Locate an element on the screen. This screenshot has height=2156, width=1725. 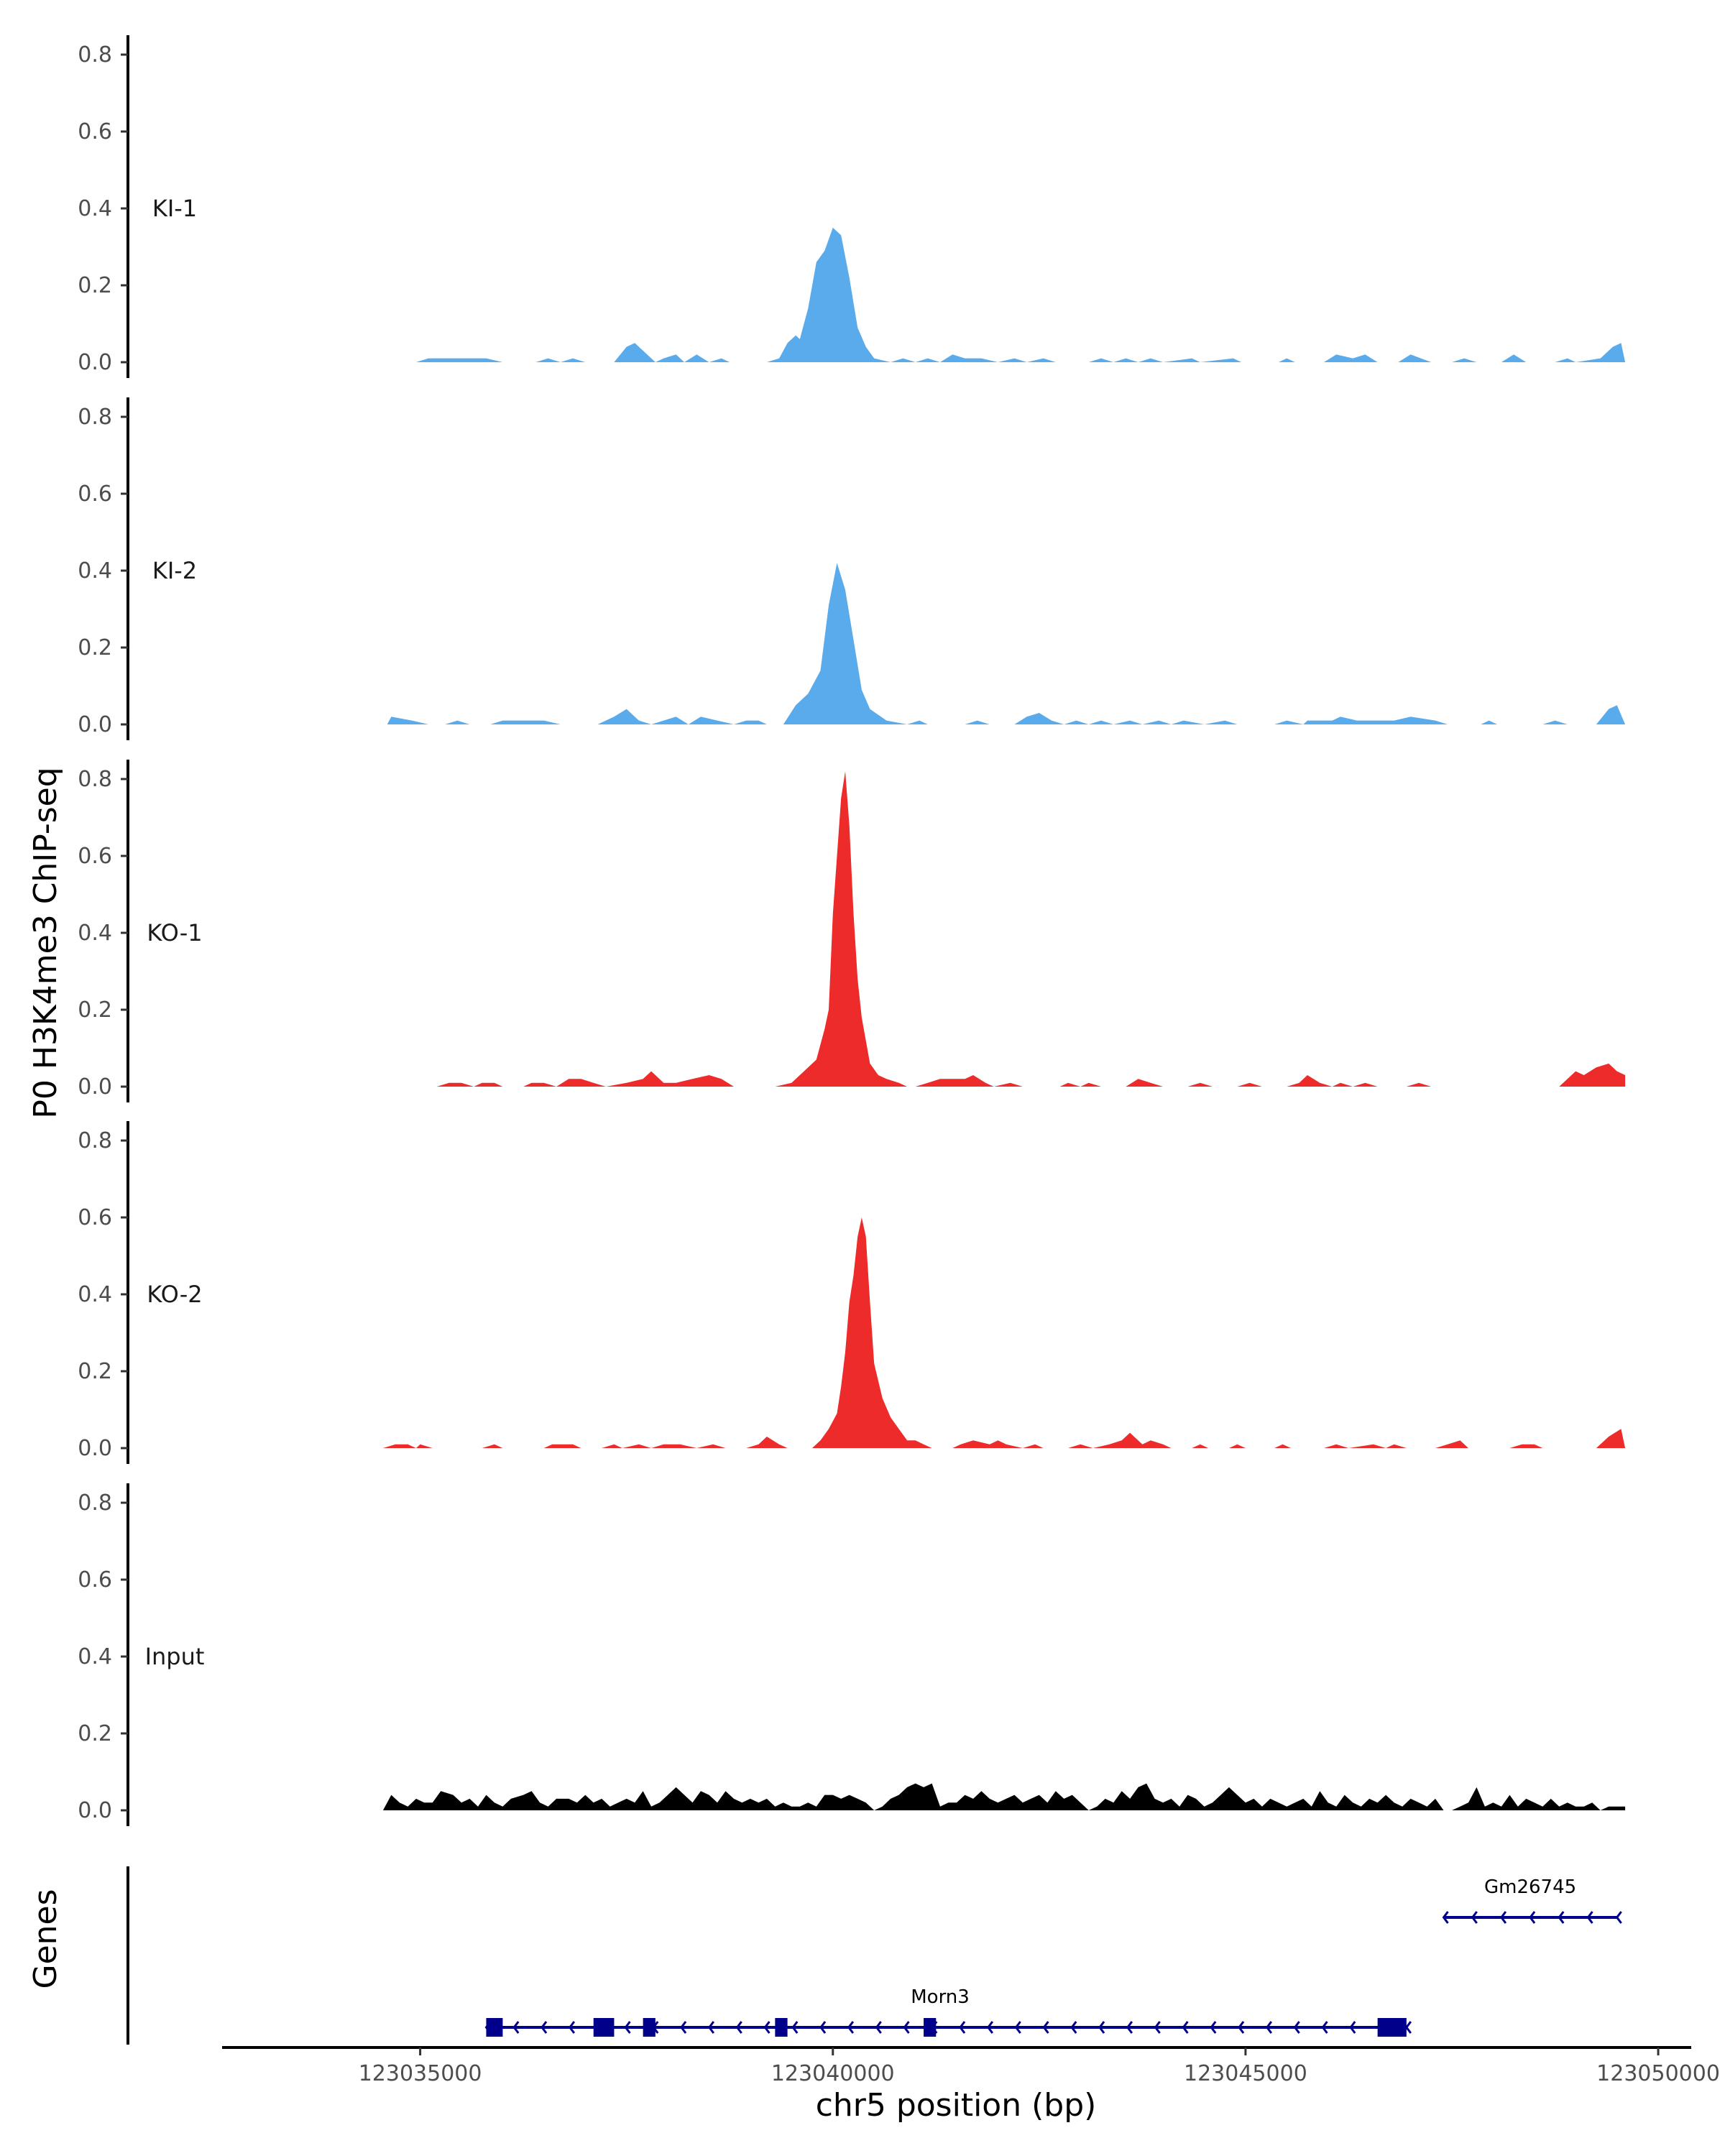
track-label: KI-2 is located at coordinates (174, 570).